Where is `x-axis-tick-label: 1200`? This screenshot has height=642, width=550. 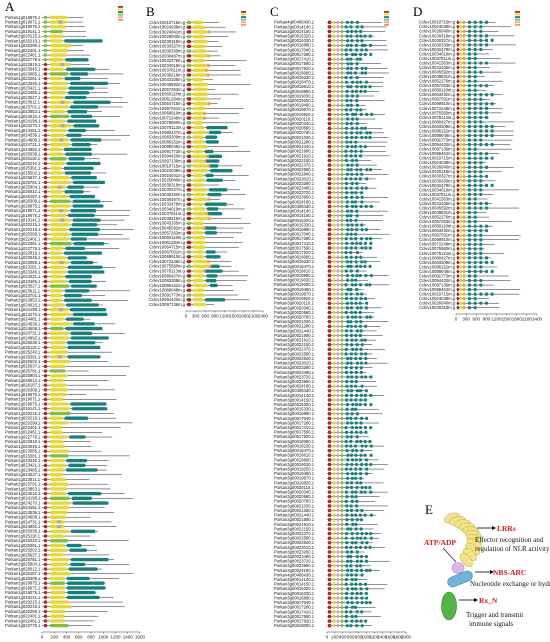
x-axis-tick-label: 1200 is located at coordinates (224, 316).